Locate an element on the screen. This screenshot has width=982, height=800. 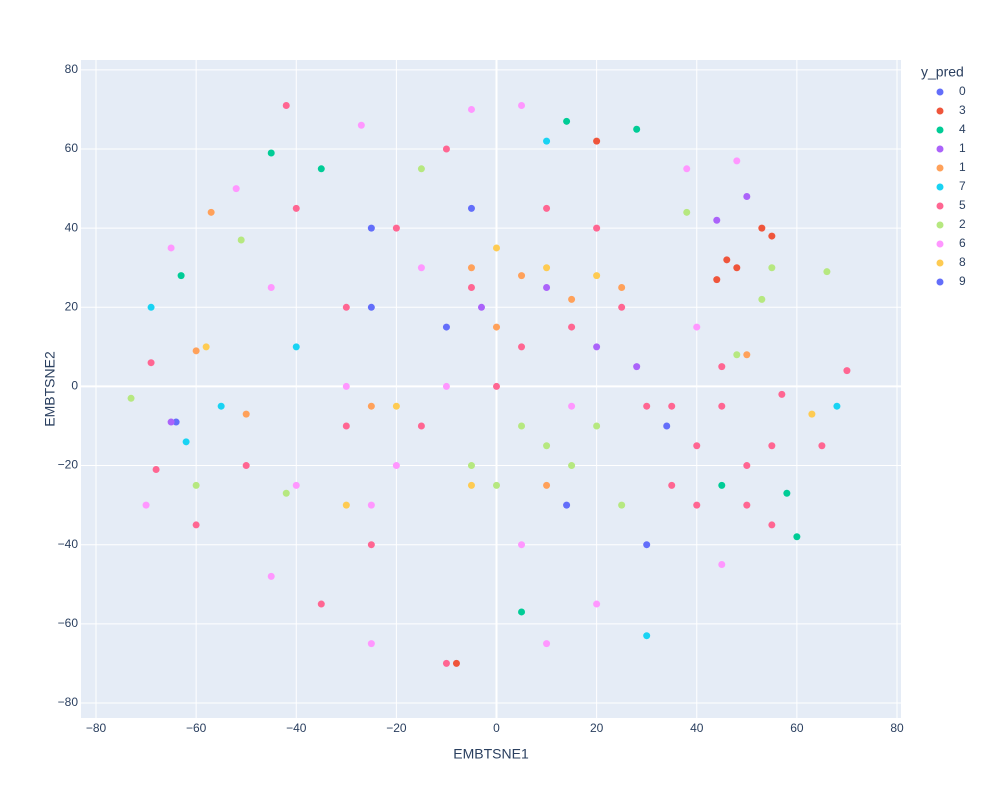
x-tick-label: 80 is located at coordinates (897, 728).